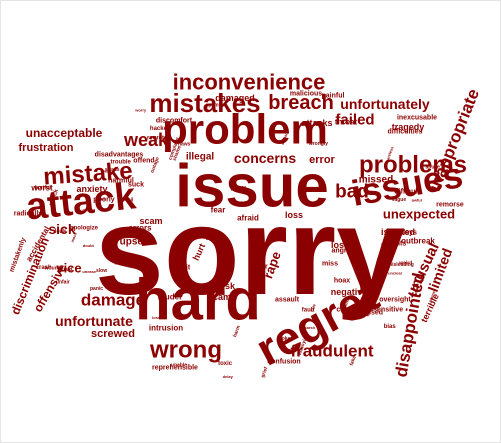 The width and height of the screenshot is (501, 443). Describe the element at coordinates (160, 129) in the screenshot. I see `word-hacked: hacked` at that location.